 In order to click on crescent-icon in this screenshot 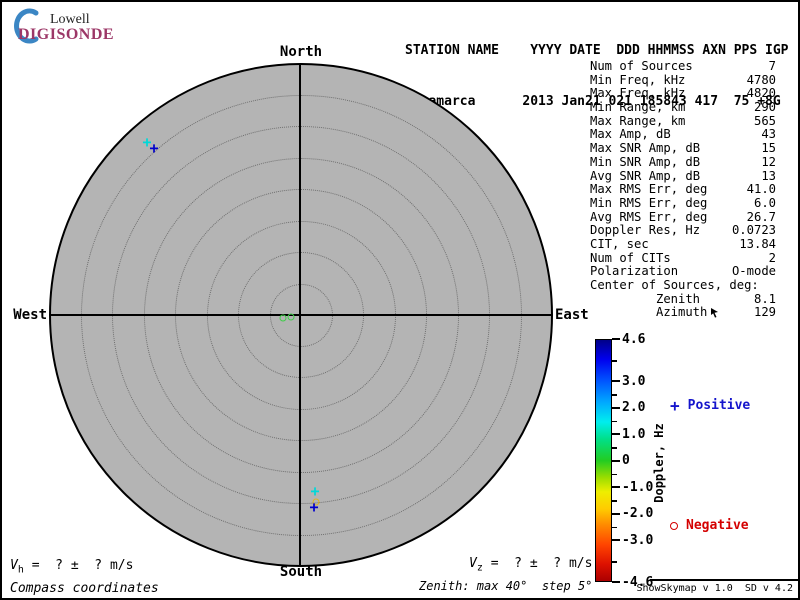, I will do `click(26, 26)`.